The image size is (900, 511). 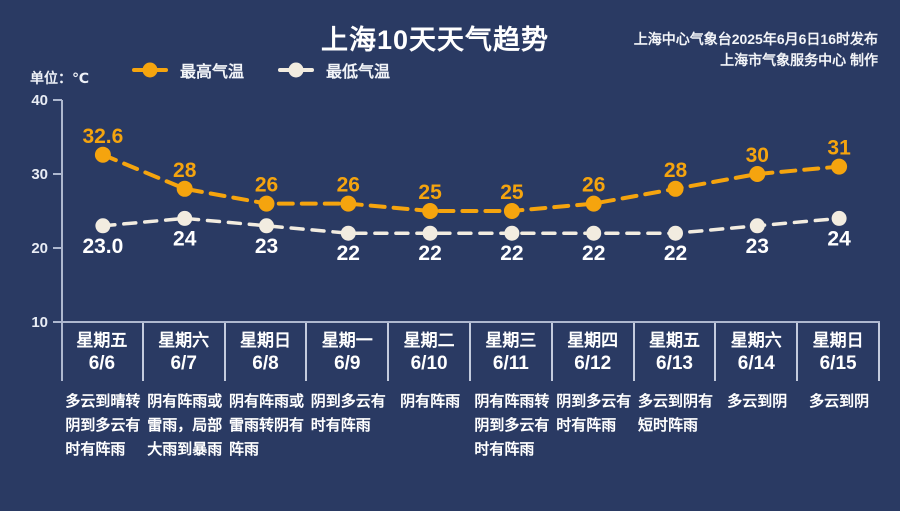 I want to click on source-line-2: 上海市气象服务中心 制作, so click(x=799, y=60).